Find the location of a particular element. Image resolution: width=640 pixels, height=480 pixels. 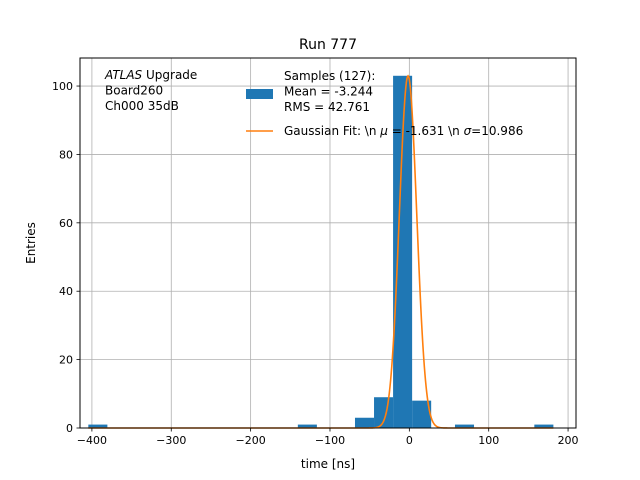

legend-histogram-label: RMS = 42.761 is located at coordinates (327, 107).